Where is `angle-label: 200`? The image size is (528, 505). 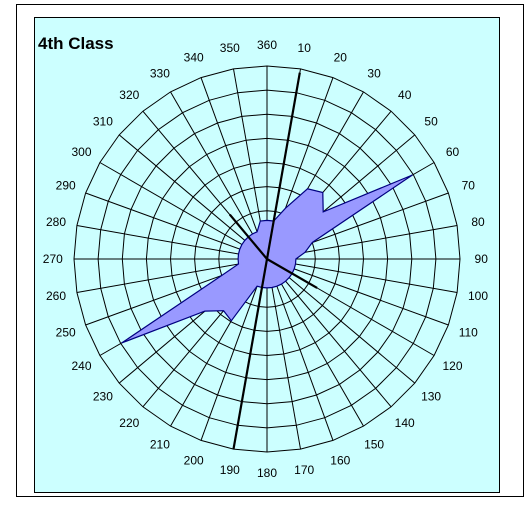 angle-label: 200 is located at coordinates (194, 460).